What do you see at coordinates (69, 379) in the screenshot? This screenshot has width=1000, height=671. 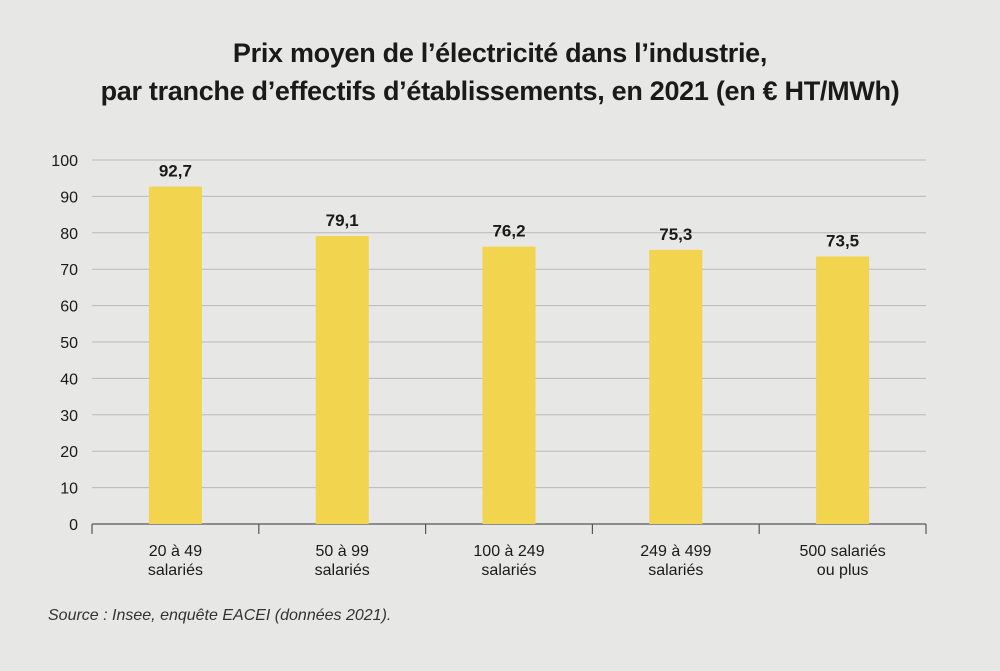 I see `y-tick-label: 40` at bounding box center [69, 379].